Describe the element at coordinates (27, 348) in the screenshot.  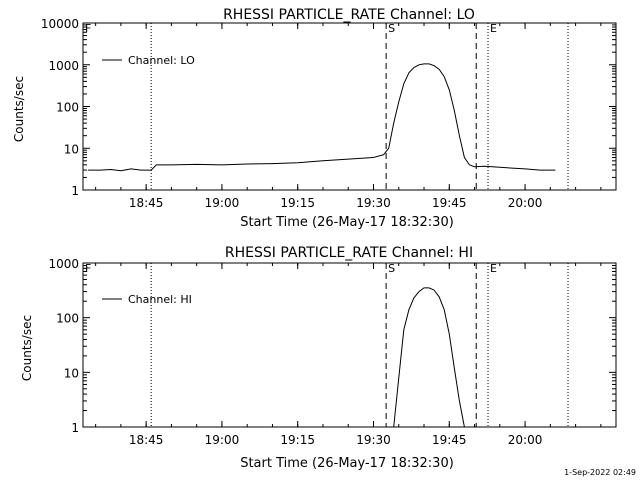
I see `panel-hi-ylabel: Counts/sec` at that location.